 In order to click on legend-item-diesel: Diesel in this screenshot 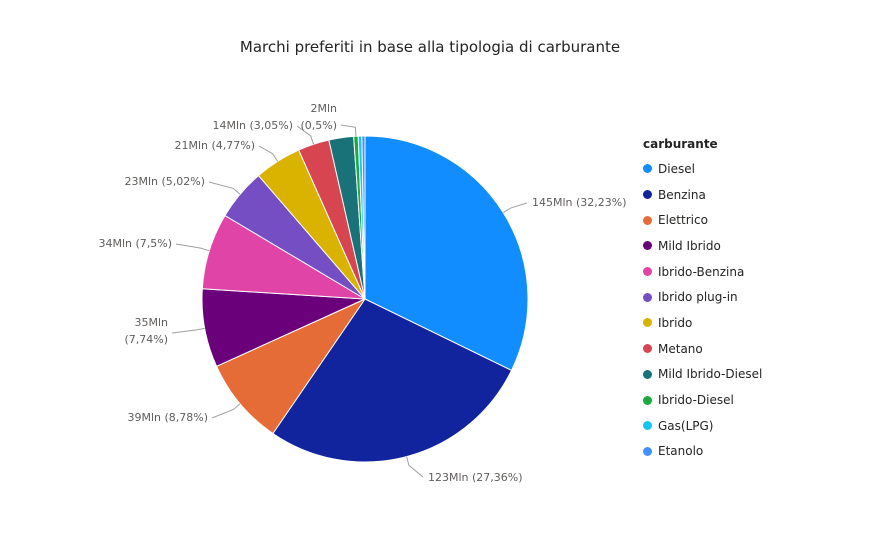, I will do `click(702, 169)`.